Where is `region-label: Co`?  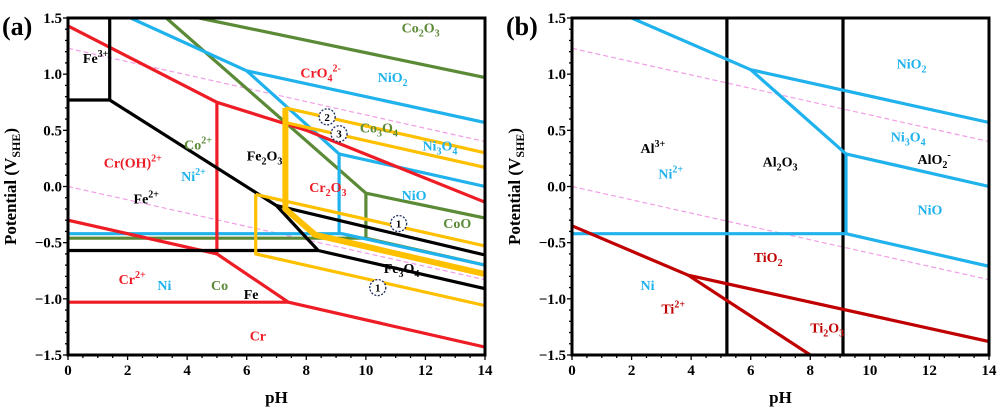 region-label: Co is located at coordinates (219, 286).